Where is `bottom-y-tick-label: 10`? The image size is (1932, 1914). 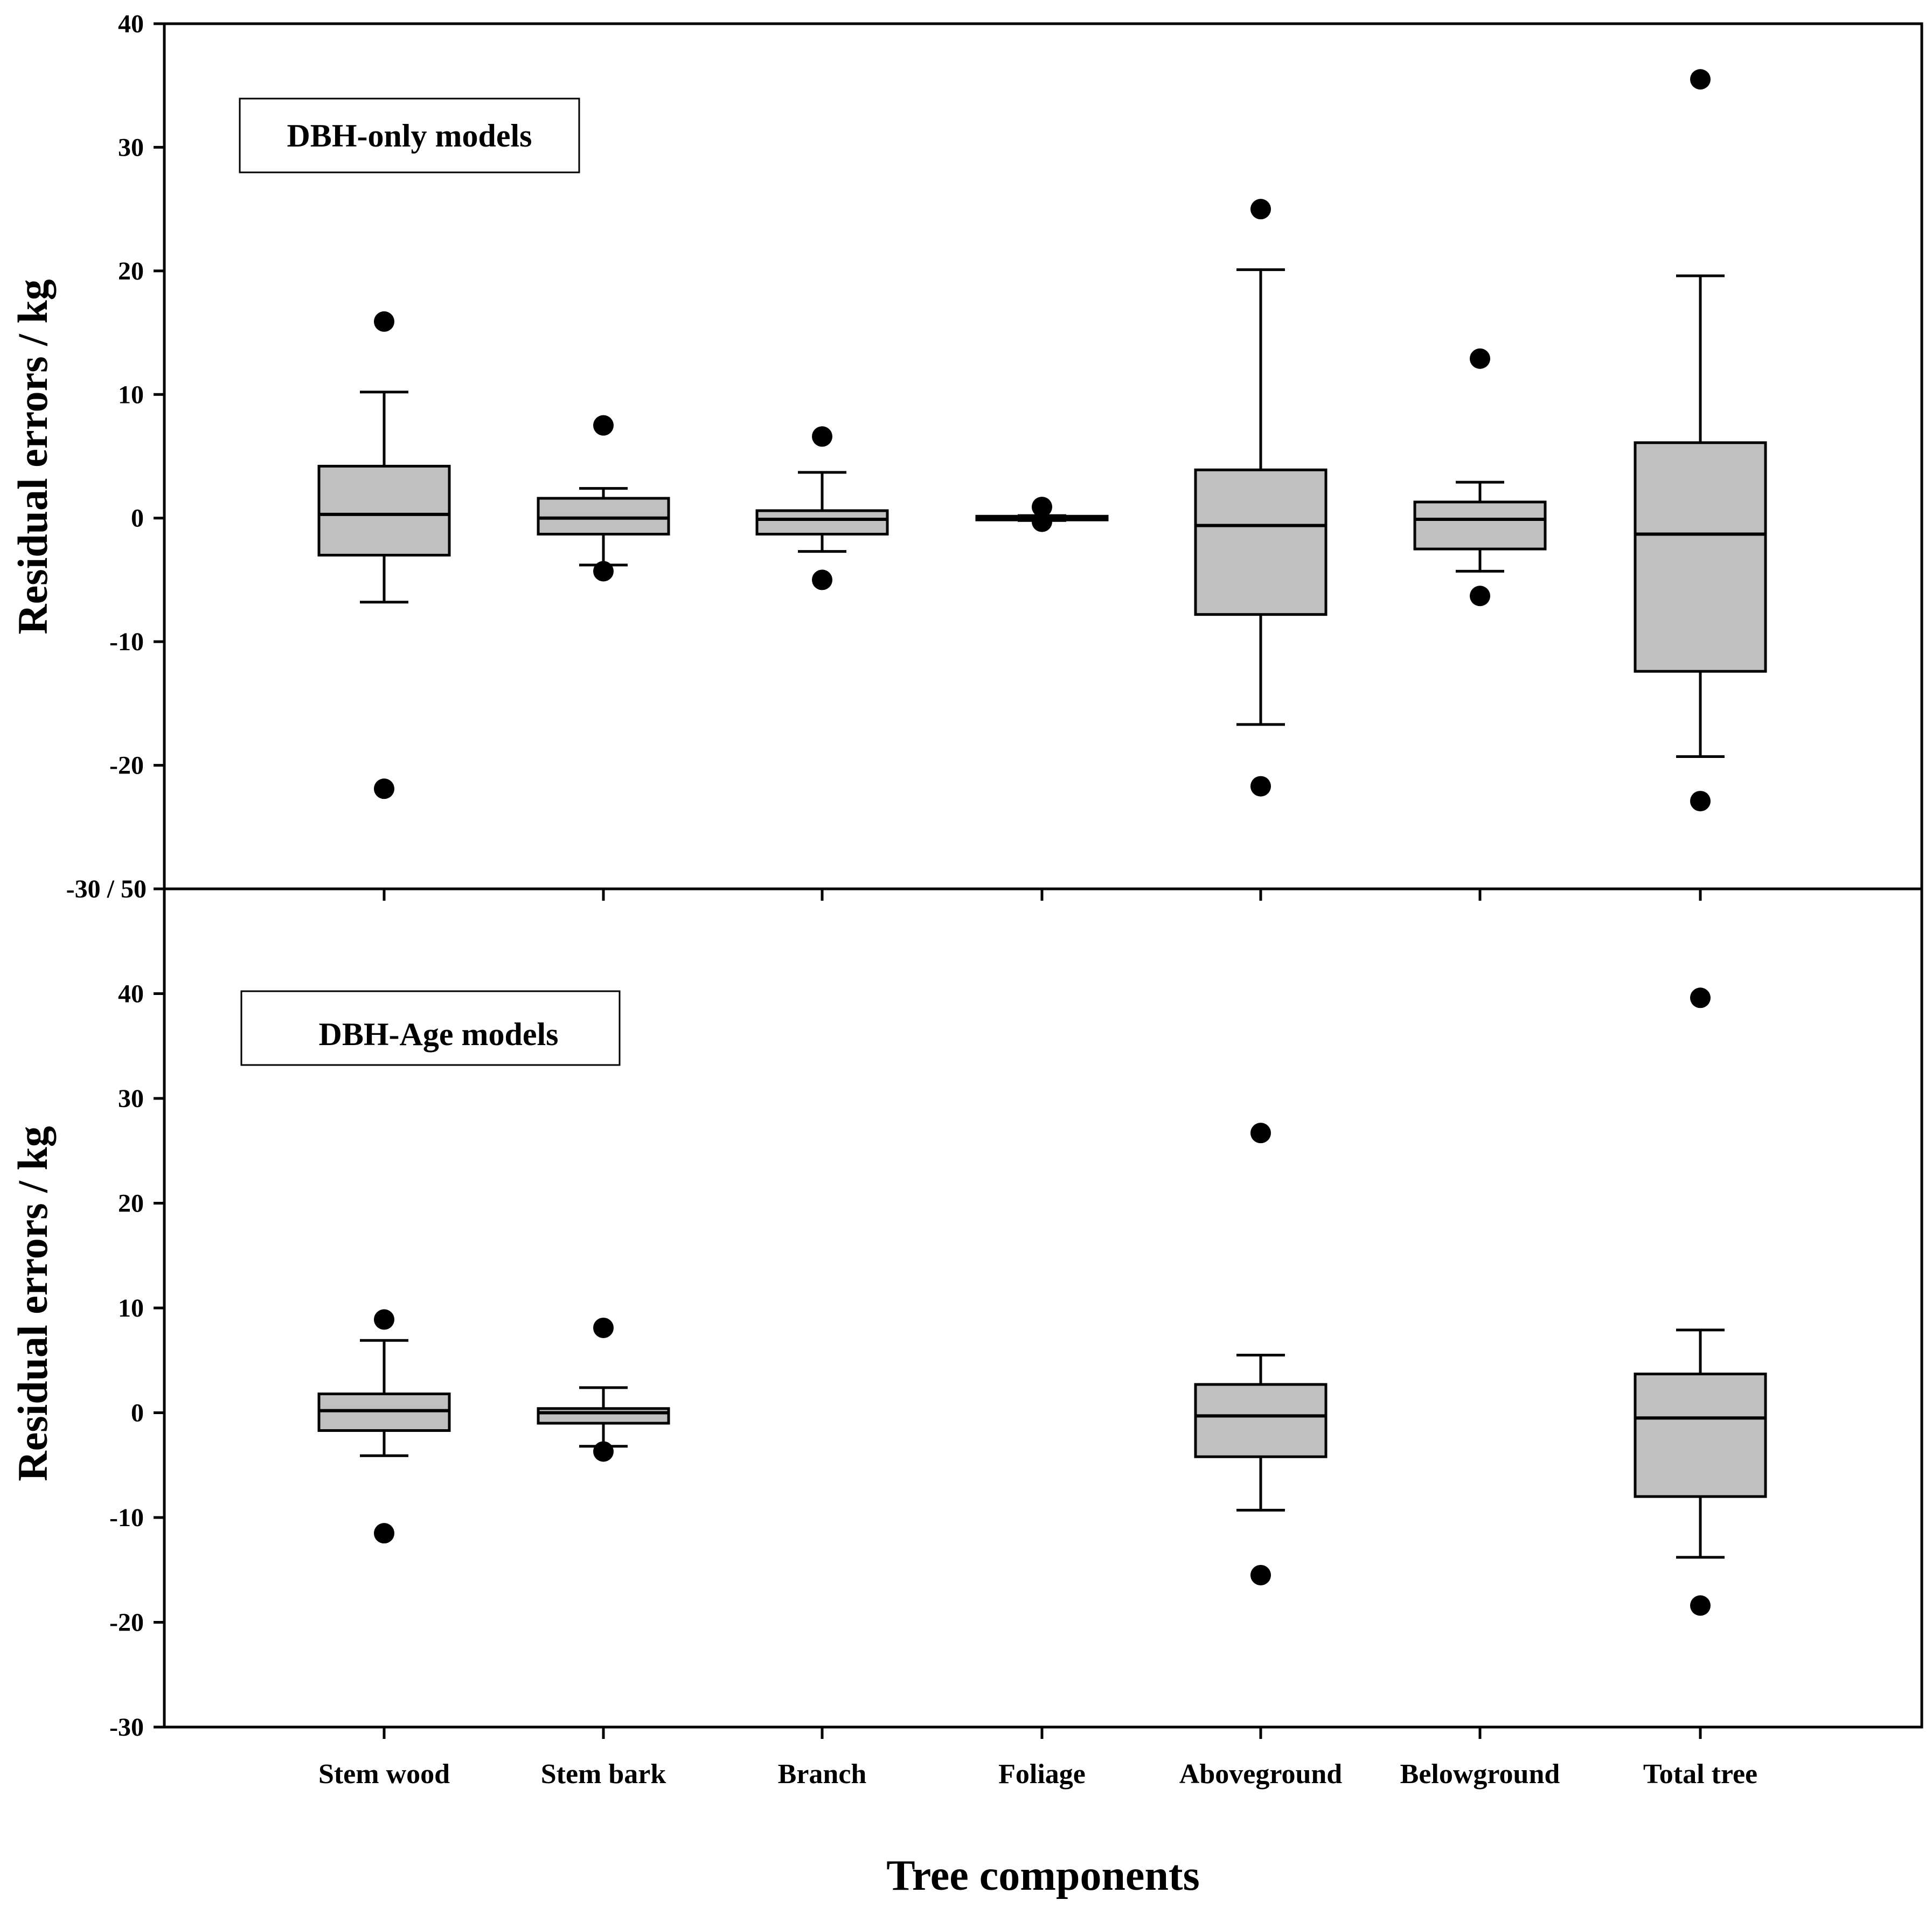 bottom-y-tick-label: 10 is located at coordinates (131, 1308).